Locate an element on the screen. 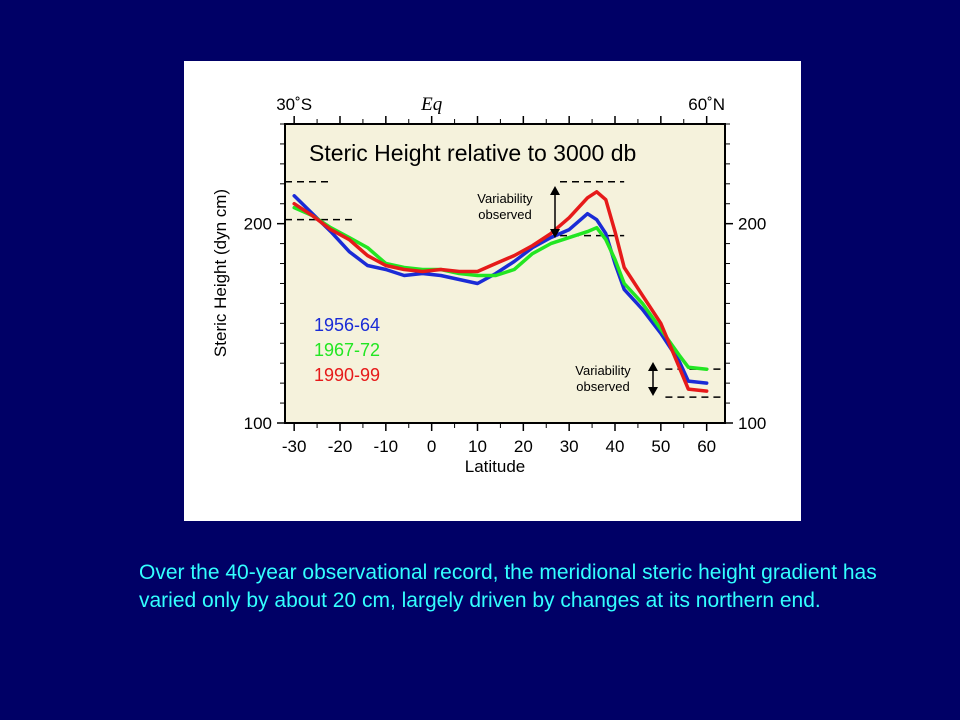 Image resolution: width=960 pixels, height=720 pixels. y-tick-label-right: 200 is located at coordinates (752, 224).